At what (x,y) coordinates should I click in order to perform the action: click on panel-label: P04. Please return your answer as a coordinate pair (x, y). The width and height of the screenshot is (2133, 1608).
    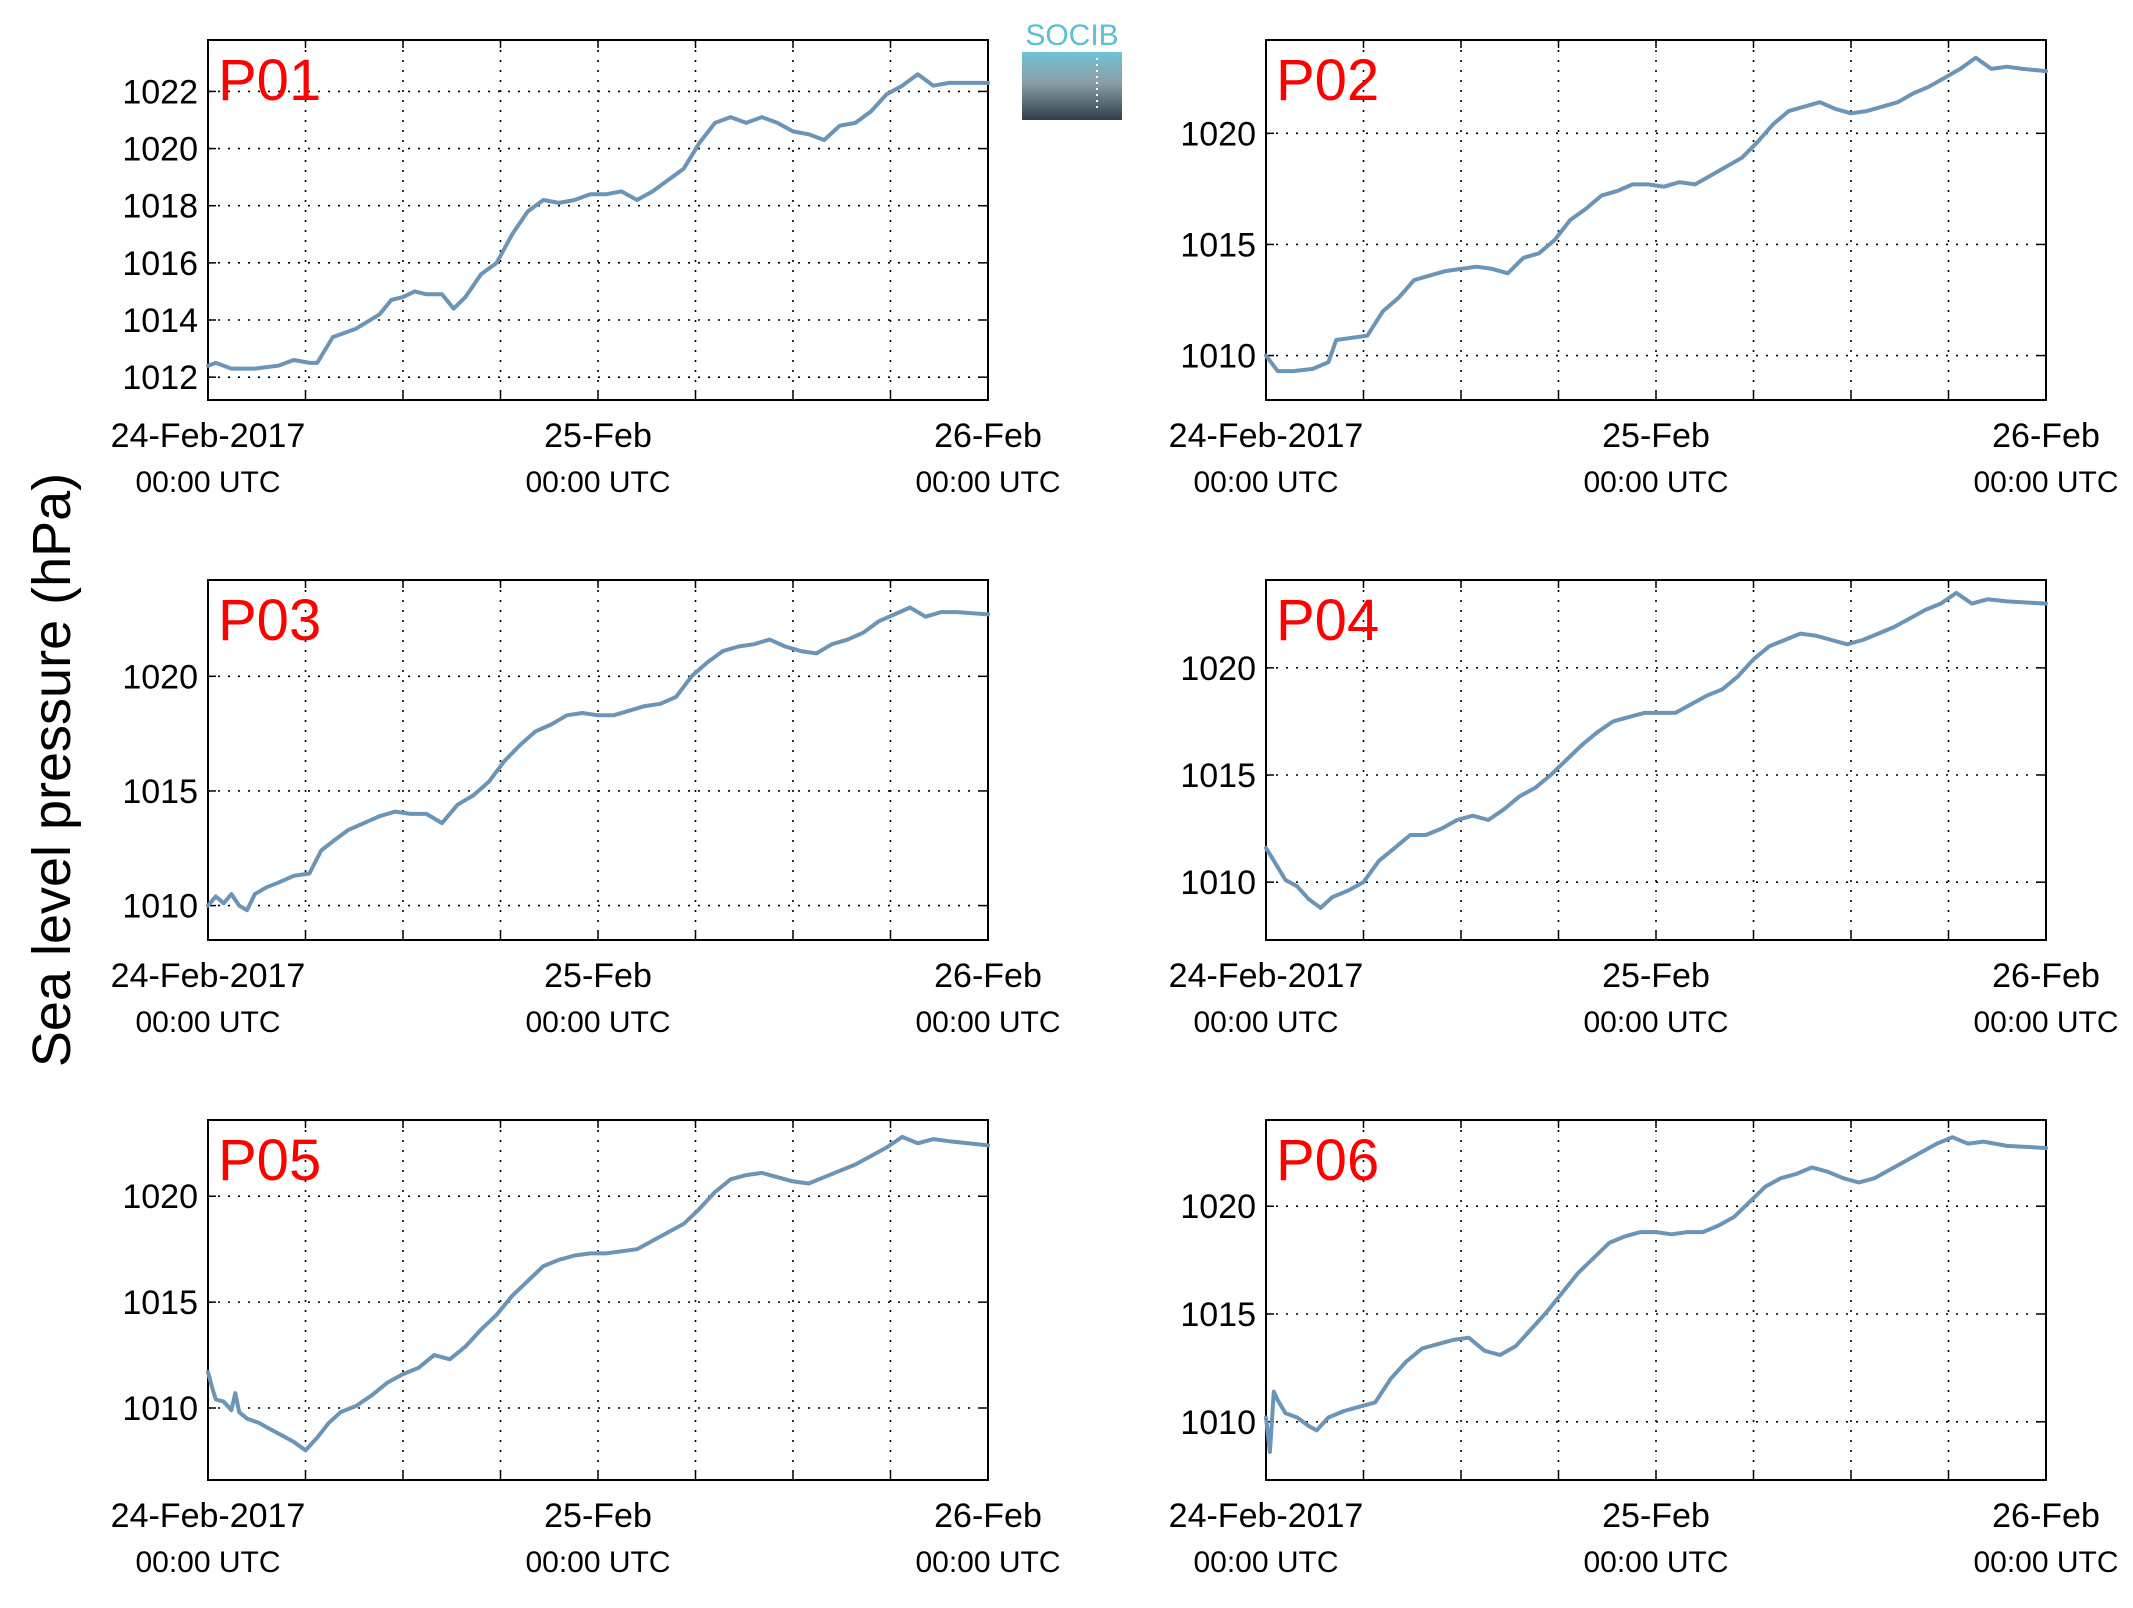
    Looking at the image, I should click on (1327, 620).